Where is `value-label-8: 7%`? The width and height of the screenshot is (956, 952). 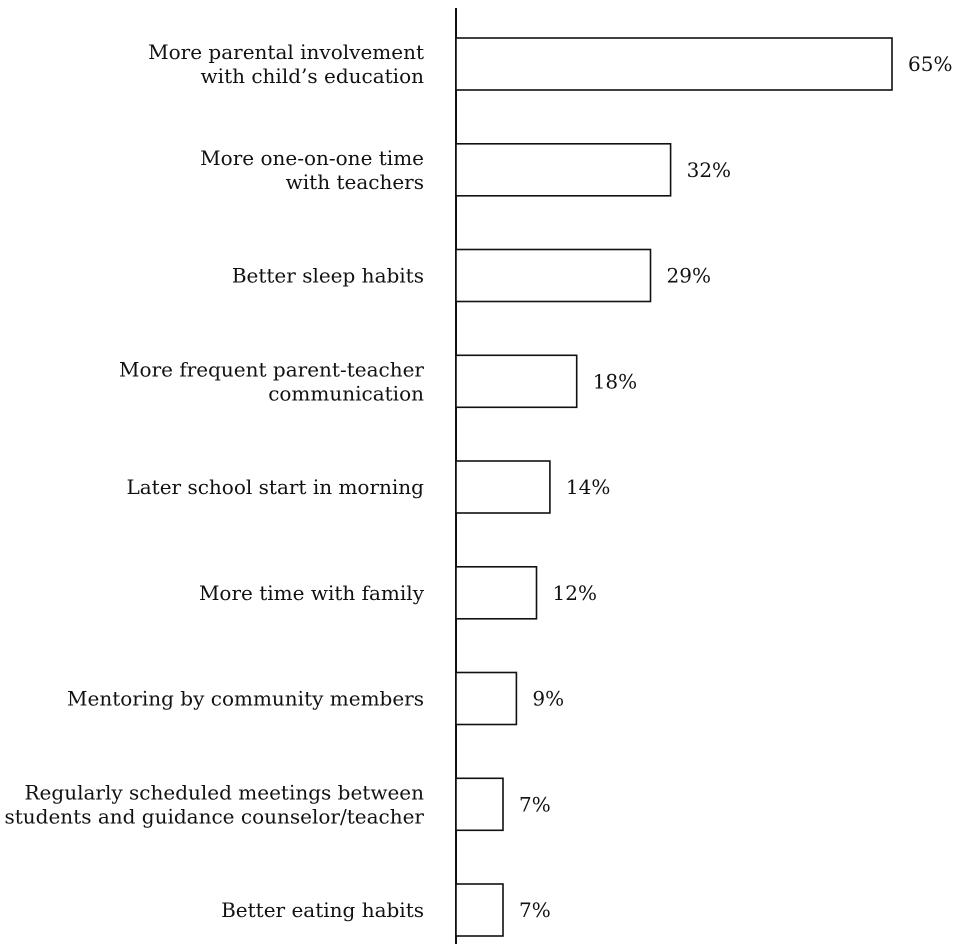 value-label-8: 7% is located at coordinates (535, 910).